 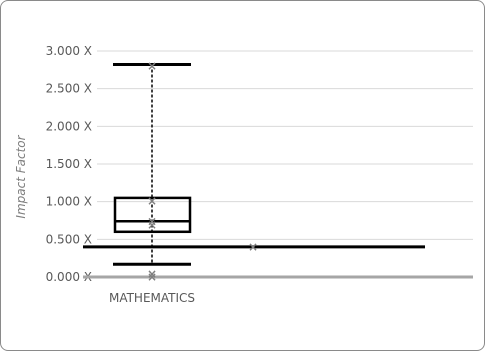 I want to click on y-tick-label: 1.000 X, so click(x=69, y=202).